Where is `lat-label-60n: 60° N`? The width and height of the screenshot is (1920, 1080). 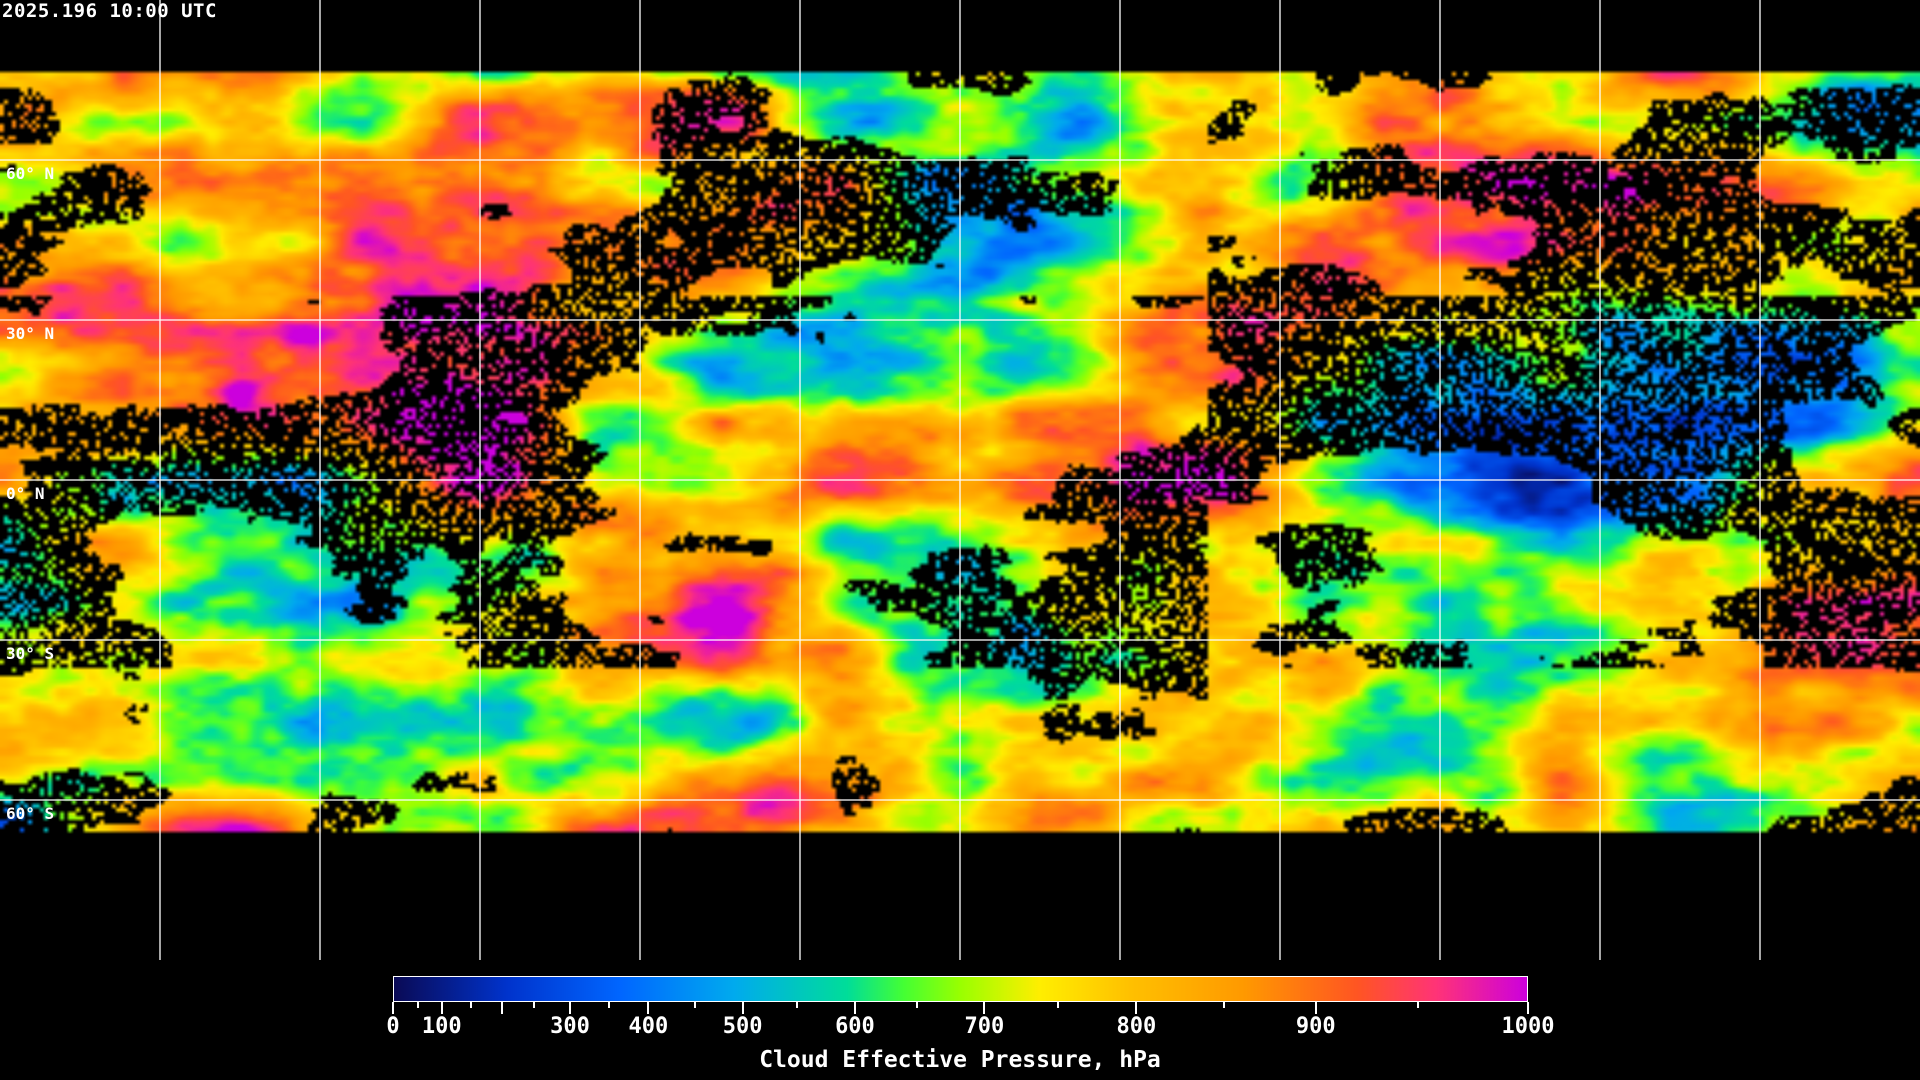
lat-label-60n: 60° N is located at coordinates (30, 173).